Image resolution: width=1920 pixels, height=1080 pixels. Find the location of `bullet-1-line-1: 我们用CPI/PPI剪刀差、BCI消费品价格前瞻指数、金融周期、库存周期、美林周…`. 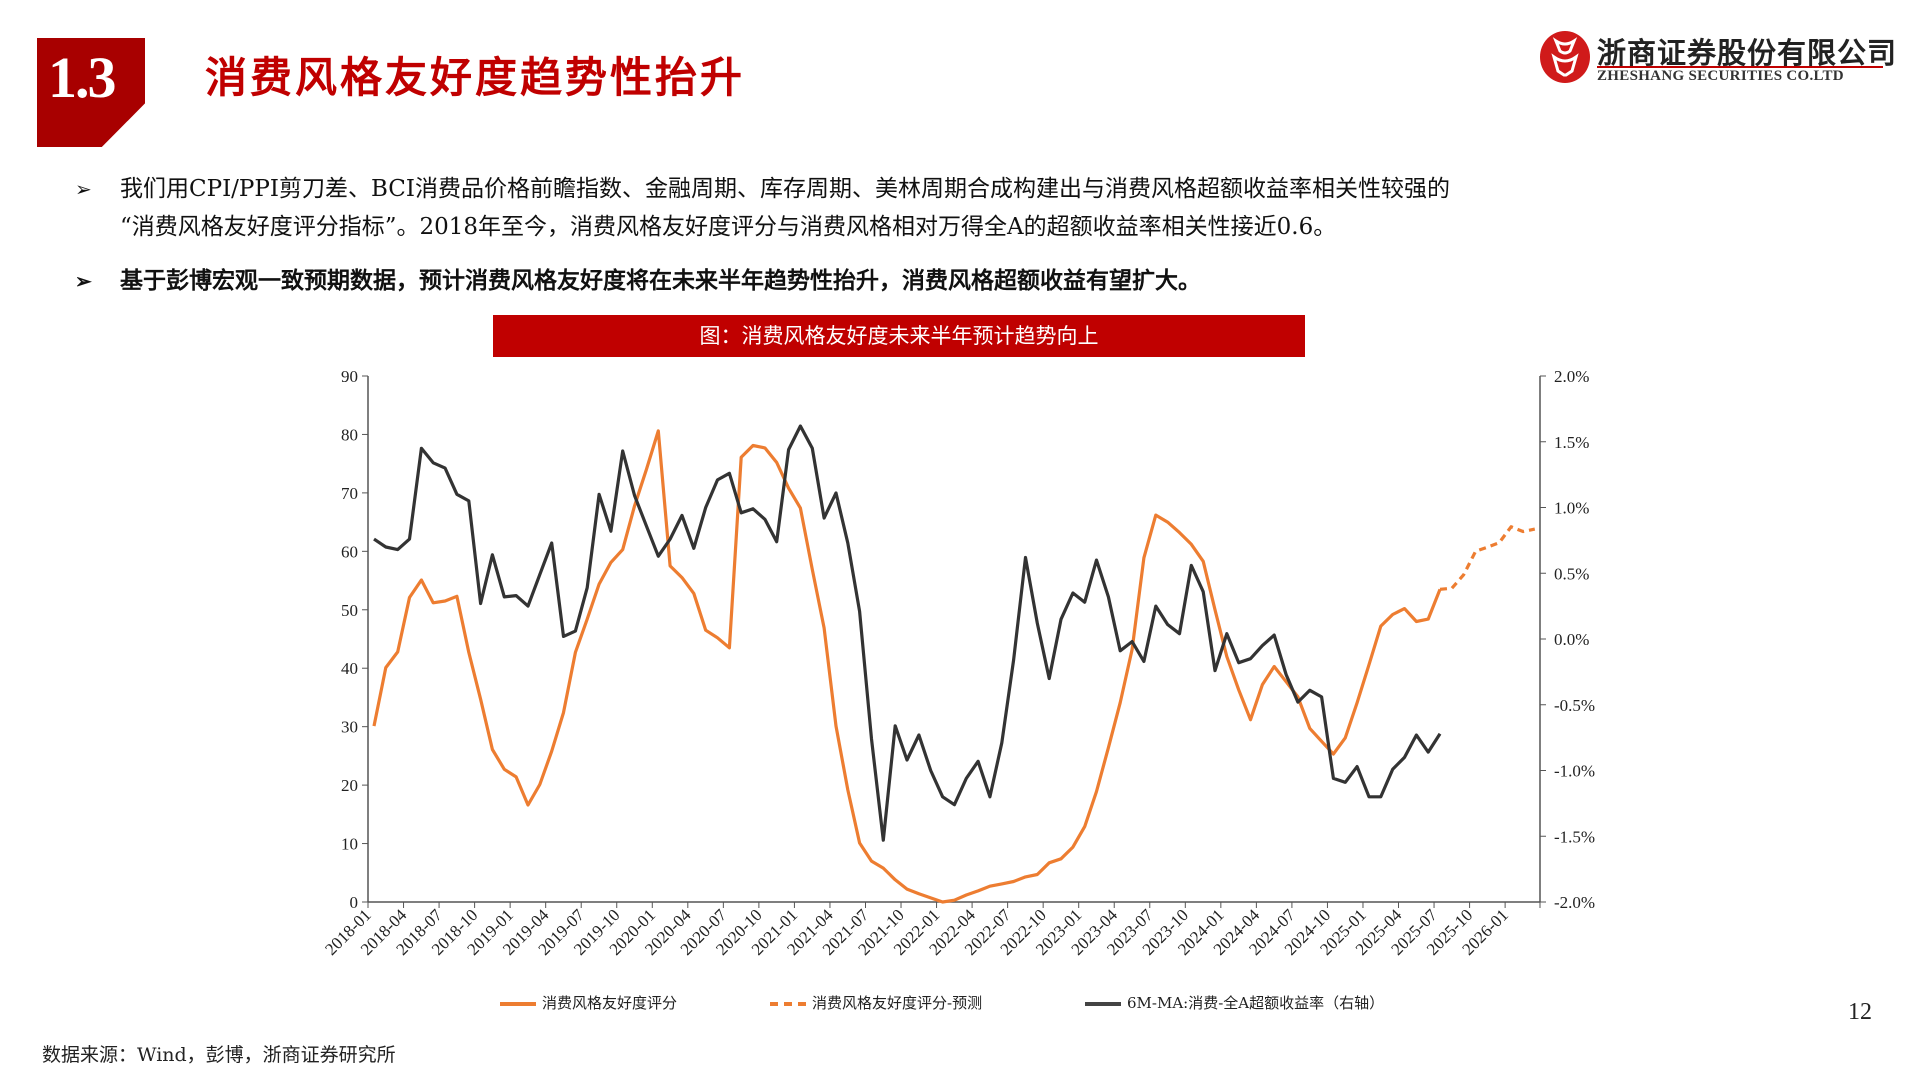

bullet-1-line-1: 我们用CPI/PPI剪刀差、BCI消费品价格前瞻指数、金融周期、库存周期、美林周… is located at coordinates (785, 189).